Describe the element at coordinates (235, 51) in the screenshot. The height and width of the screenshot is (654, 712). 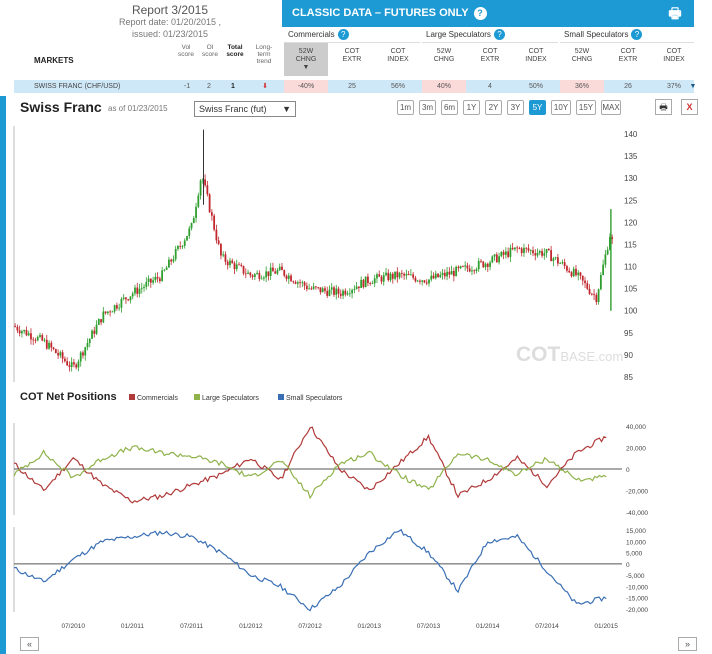
I see `total-score-header: Total score` at that location.